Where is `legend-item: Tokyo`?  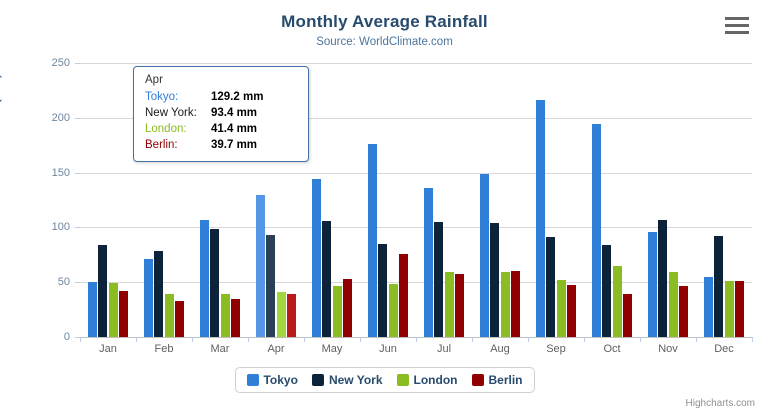 legend-item: Tokyo is located at coordinates (272, 380).